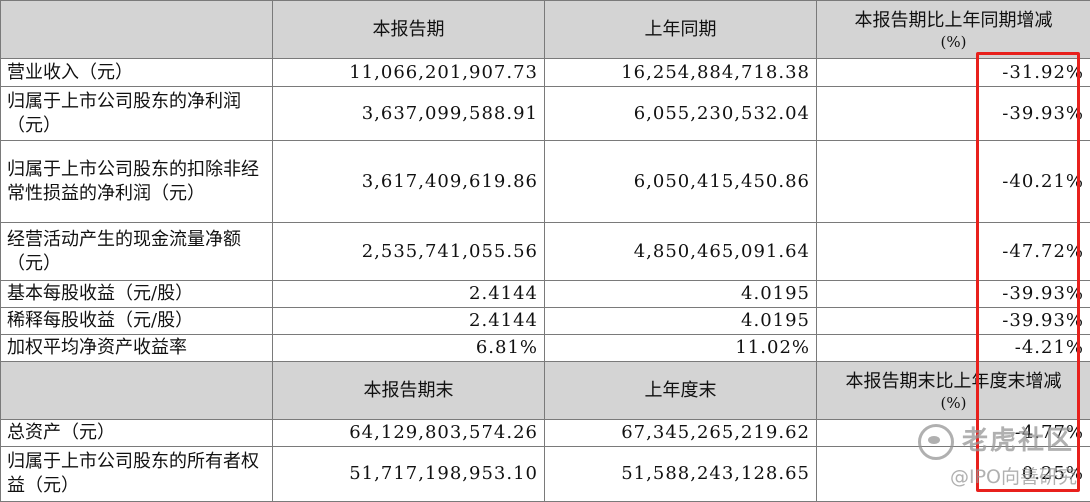 Image resolution: width=1090 pixels, height=502 pixels. I want to click on prior-value: 6,055,230,532.04, so click(681, 114).